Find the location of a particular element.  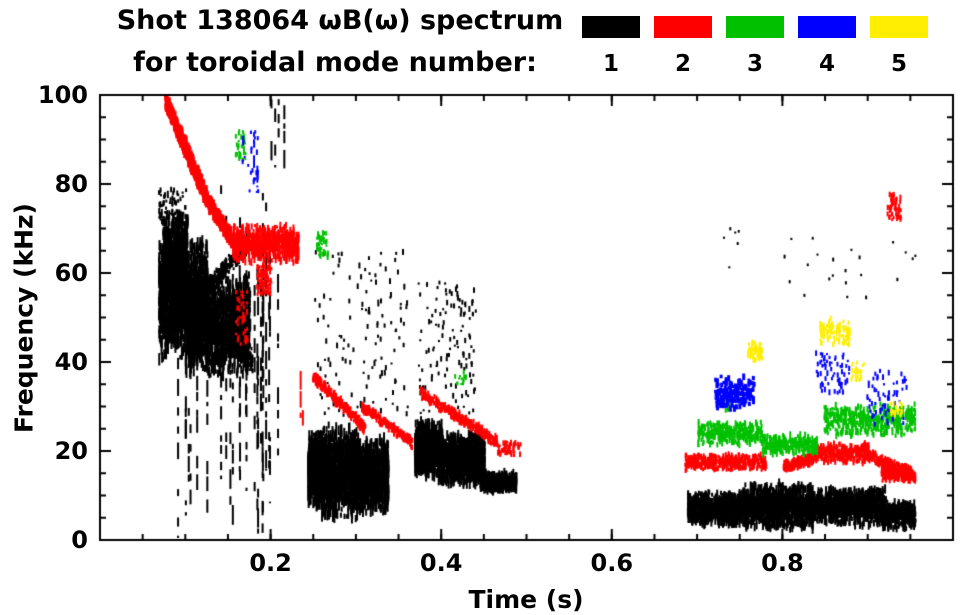

y-tick-label-0: 0 is located at coordinates (79, 540).